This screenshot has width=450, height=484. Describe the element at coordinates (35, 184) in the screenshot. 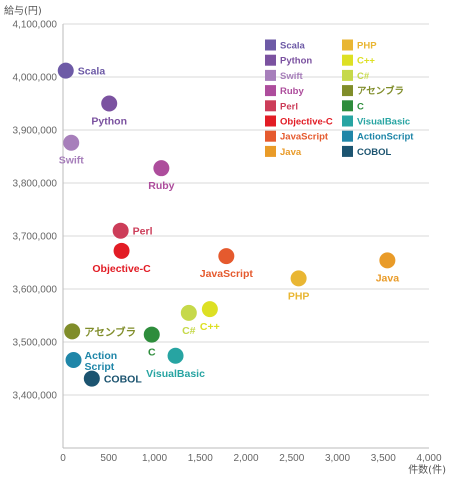

I see `y-tick-label: 3,800,000` at that location.